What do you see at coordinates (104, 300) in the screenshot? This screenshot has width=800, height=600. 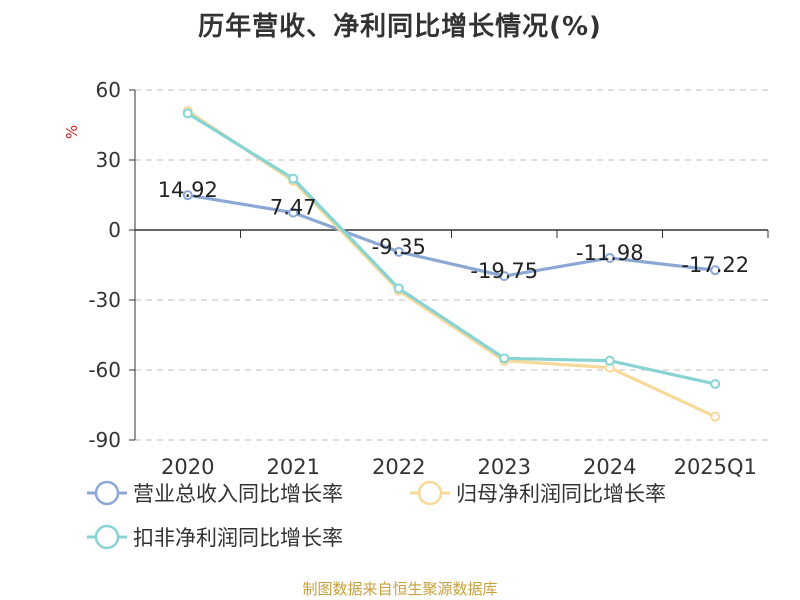 I see `y-tick-label: -30` at bounding box center [104, 300].